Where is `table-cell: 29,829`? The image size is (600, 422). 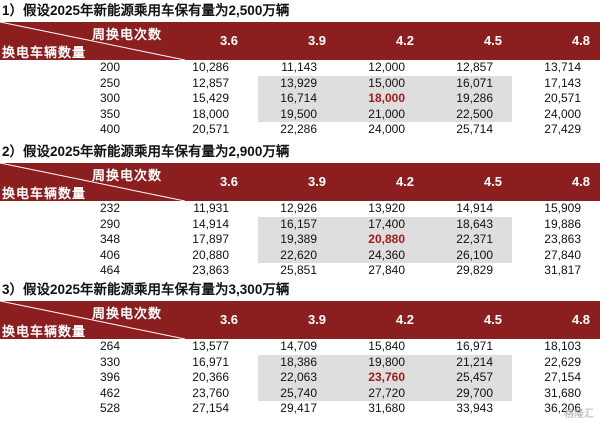
table-cell: 29,829 is located at coordinates (474, 270).